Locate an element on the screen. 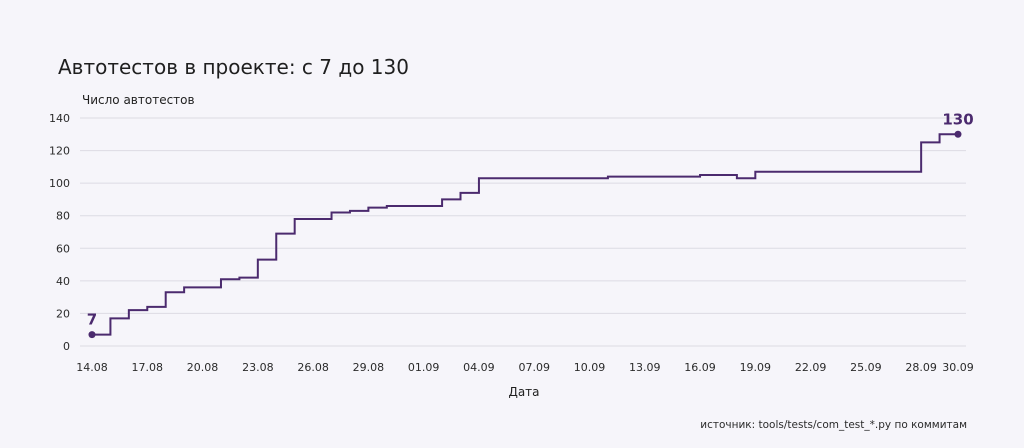 This screenshot has width=1024, height=448. x-tick-label: 17.08 is located at coordinates (148, 367).